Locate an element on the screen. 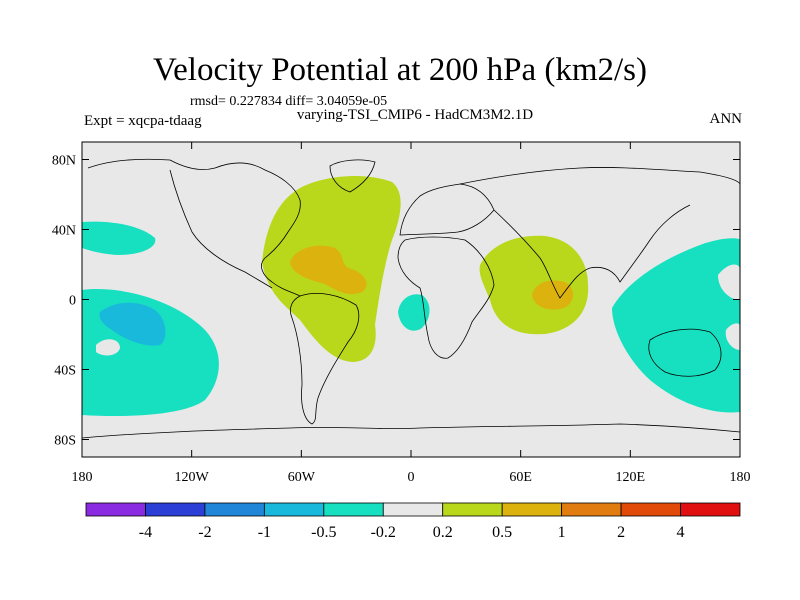 Image resolution: width=800 pixels, height=600 pixels. lat-tick-label: 0 is located at coordinates (72, 301).